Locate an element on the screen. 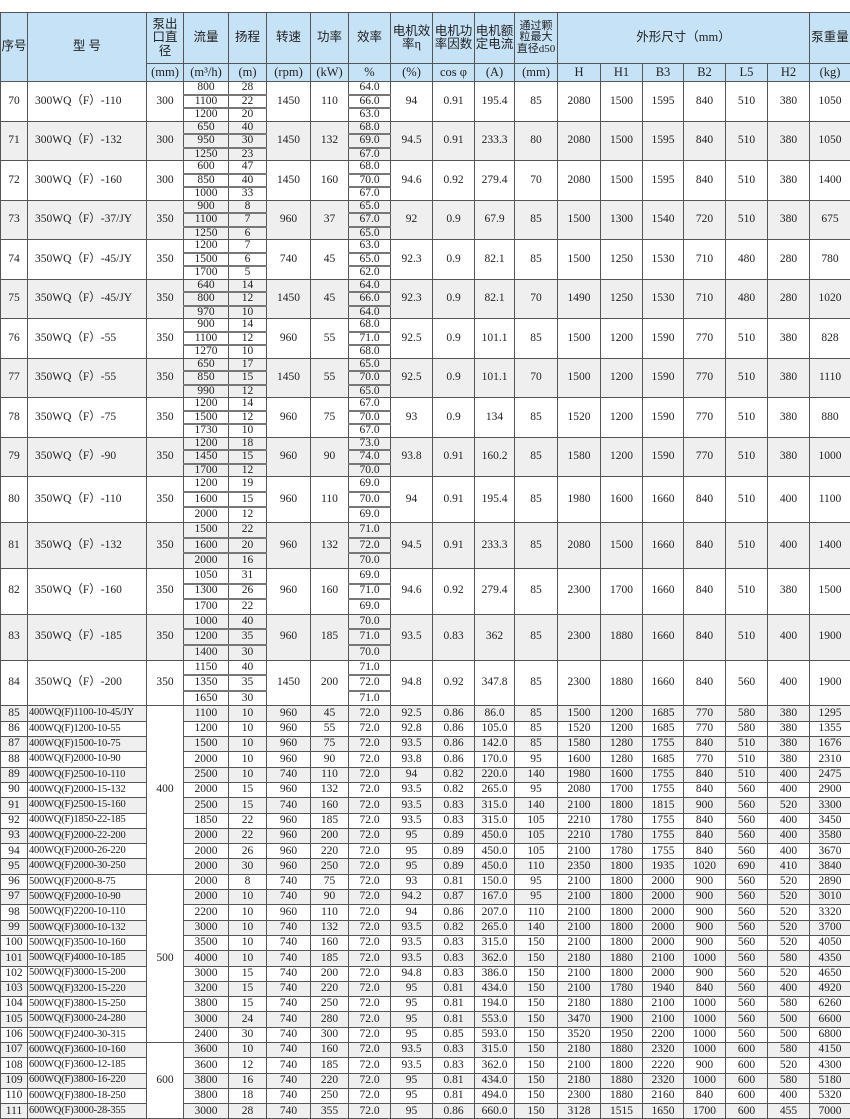 The height and width of the screenshot is (1119, 850). cell-H1: 1900 is located at coordinates (621, 1019).